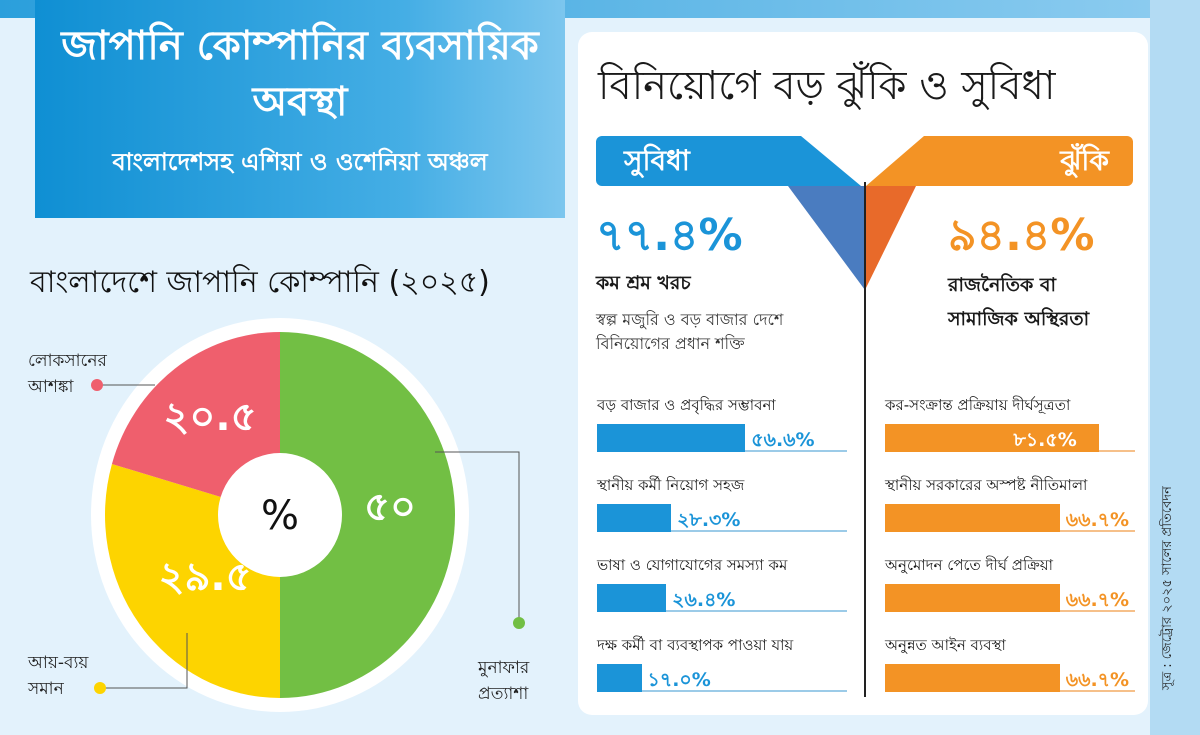 This screenshot has height=735, width=1200. I want to click on bar-track: ৫৬.৬%, so click(722, 438).